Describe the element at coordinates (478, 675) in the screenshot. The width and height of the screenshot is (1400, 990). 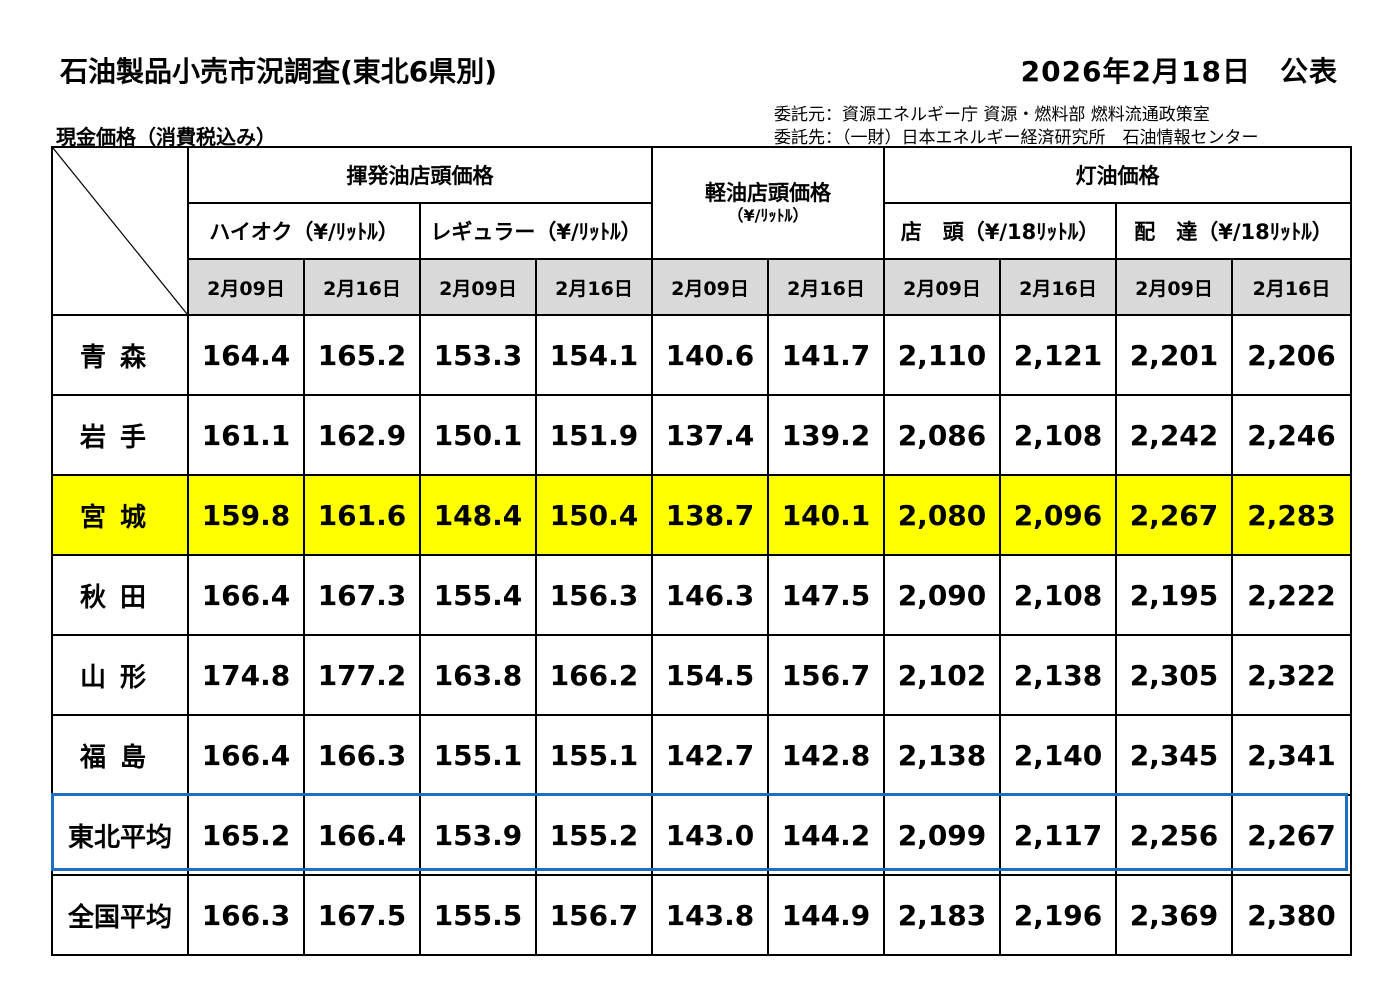
I see `price-cell: 163.8` at that location.